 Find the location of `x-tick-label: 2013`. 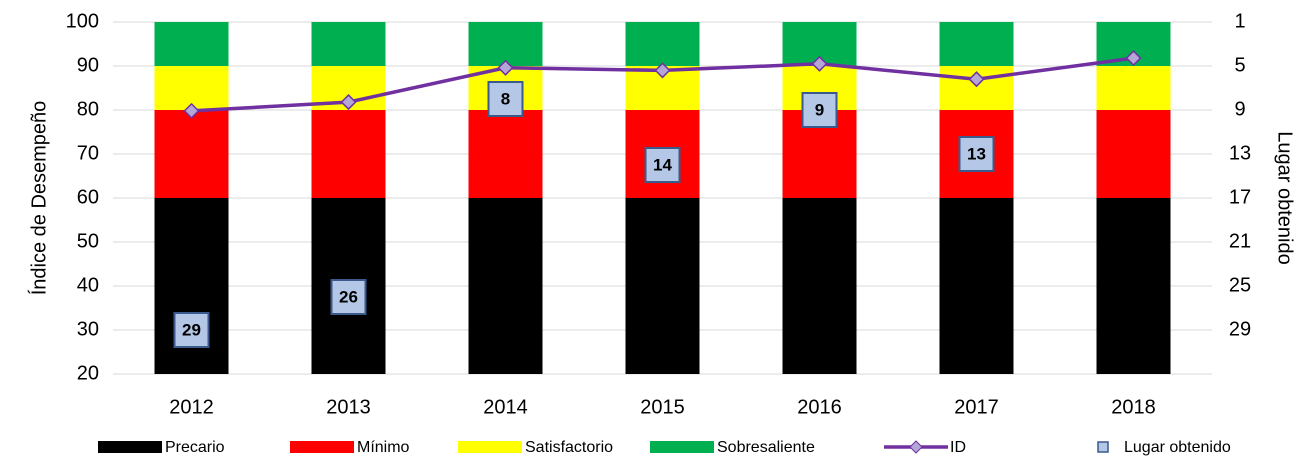

x-tick-label: 2013 is located at coordinates (348, 407).